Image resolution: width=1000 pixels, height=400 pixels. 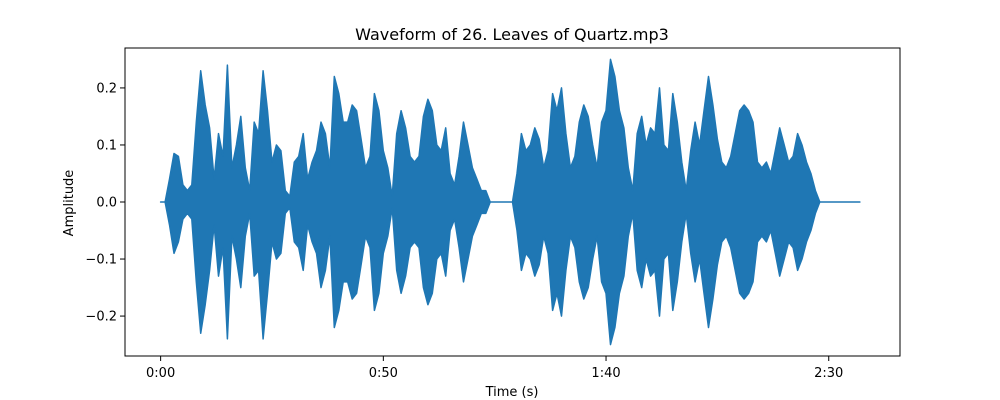 What do you see at coordinates (106, 145) in the screenshot?
I see `y-tick-label: 0.1` at bounding box center [106, 145].